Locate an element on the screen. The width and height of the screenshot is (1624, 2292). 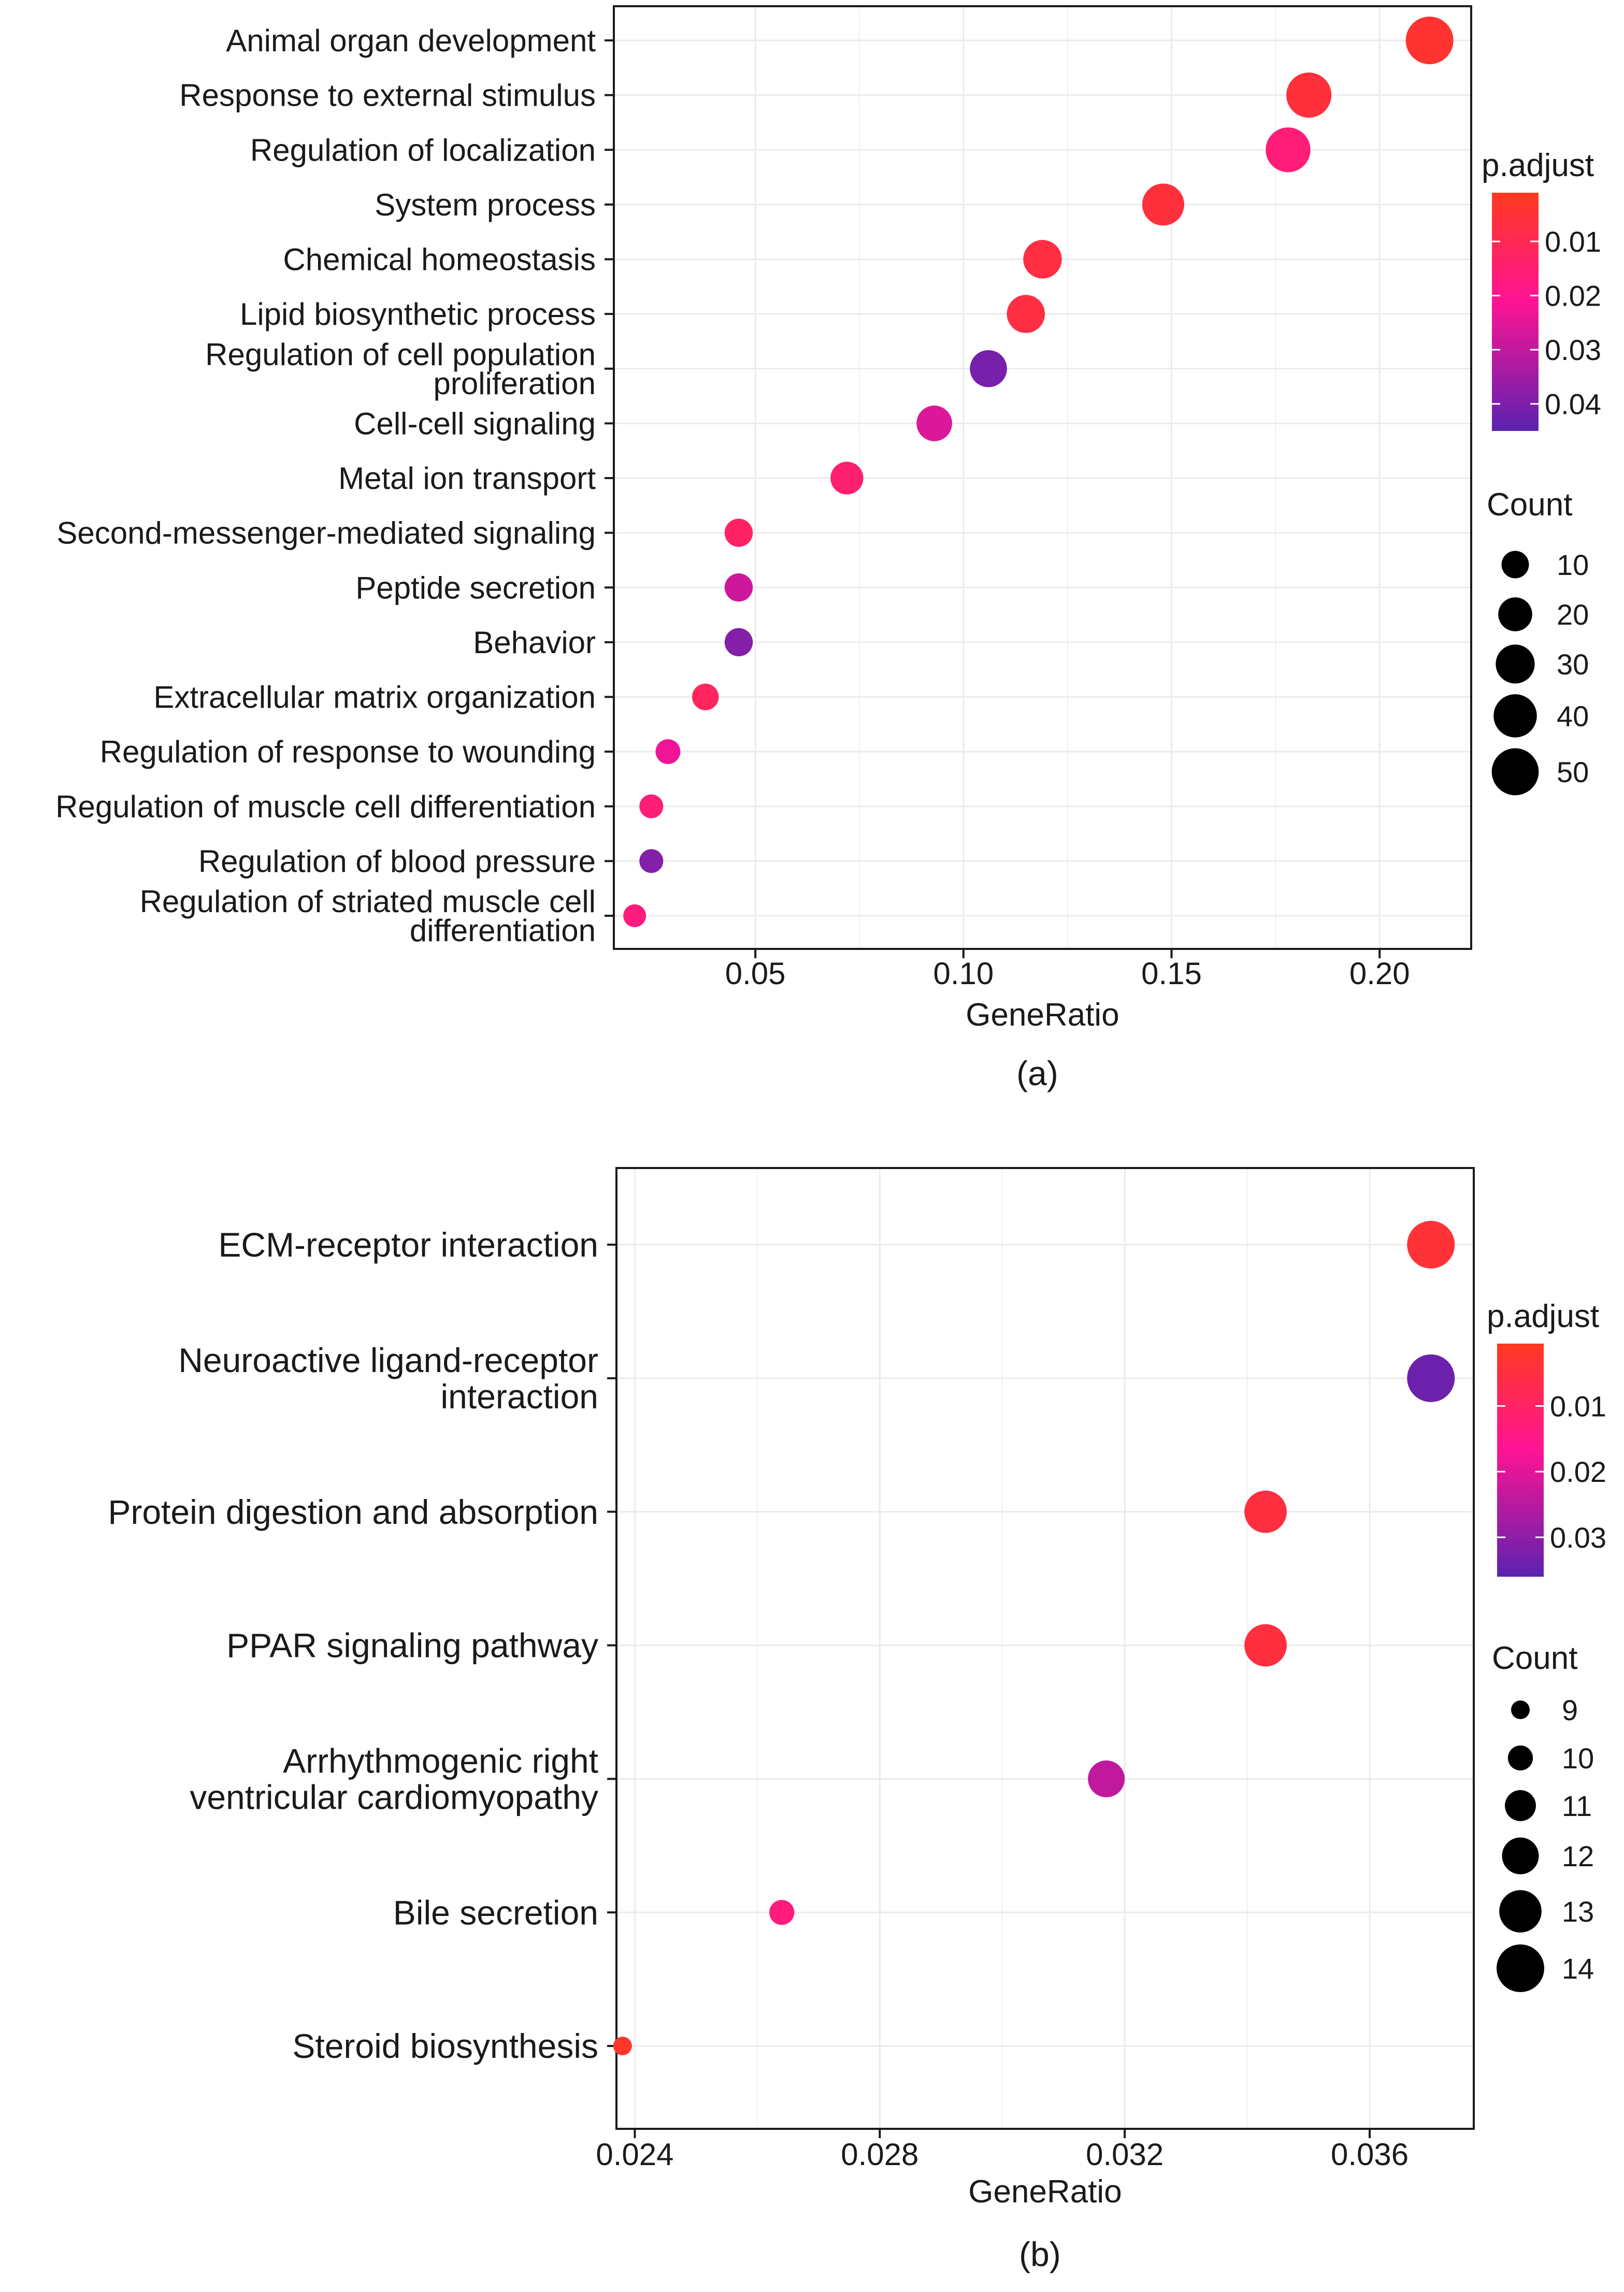
x-tick-label: 0.024 is located at coordinates (635, 2154).